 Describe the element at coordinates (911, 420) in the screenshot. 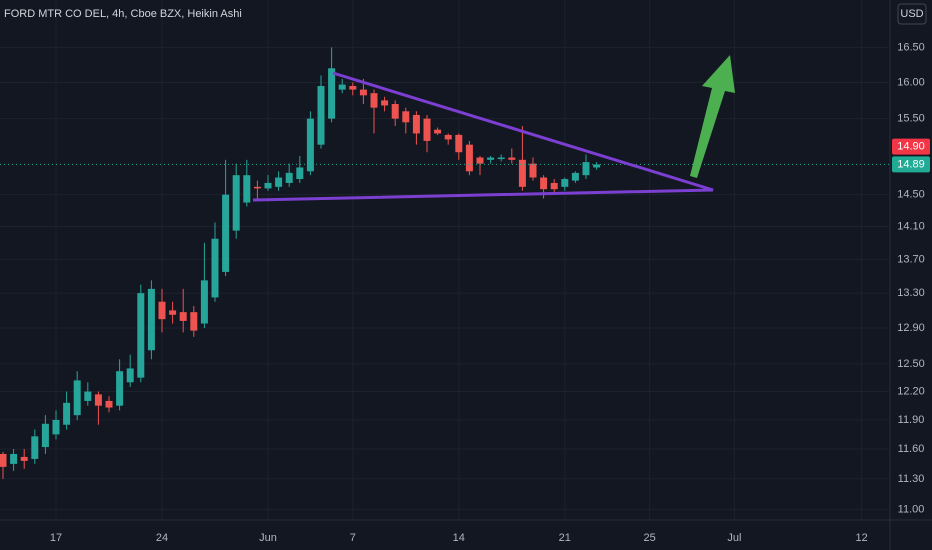

I see `y-tick-label: 11.90` at that location.